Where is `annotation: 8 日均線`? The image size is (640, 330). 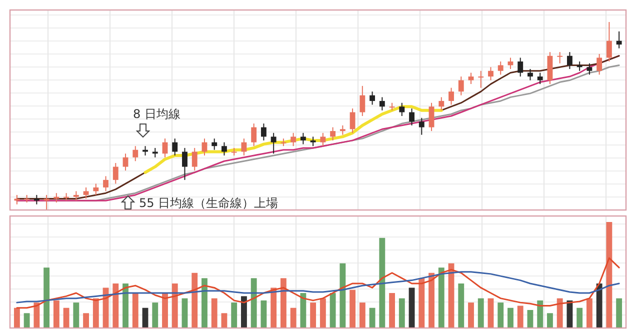 annotation: 8 日均線 is located at coordinates (156, 114).